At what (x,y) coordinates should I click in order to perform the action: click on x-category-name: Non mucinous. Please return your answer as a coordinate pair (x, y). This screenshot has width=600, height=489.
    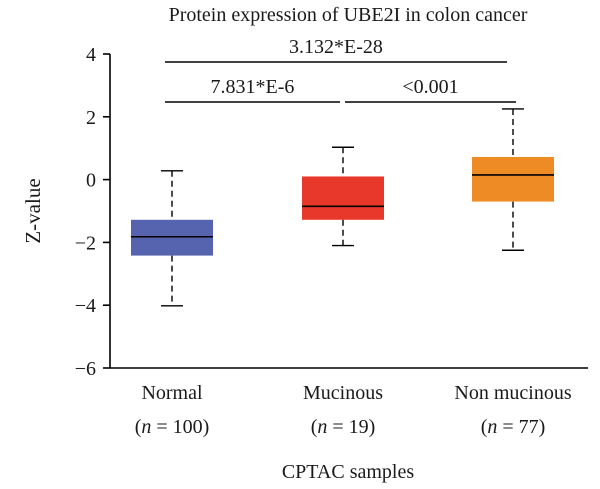
    Looking at the image, I should click on (512, 393).